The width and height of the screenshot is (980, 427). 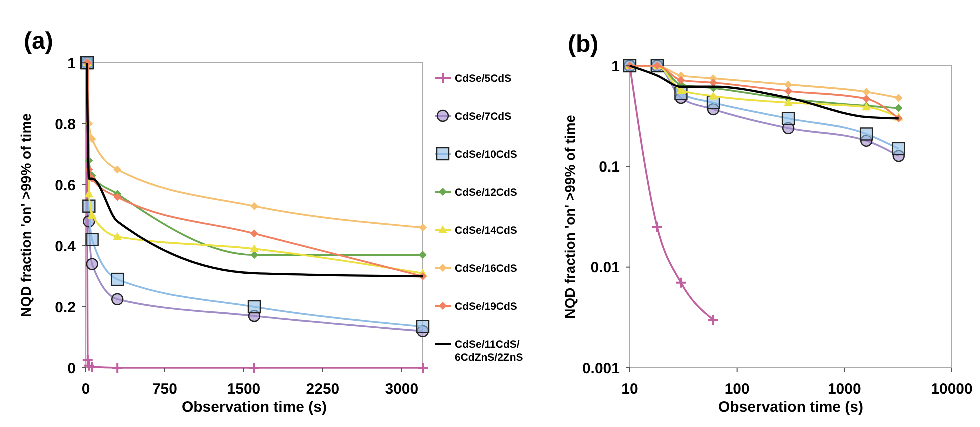 I want to click on y-tick-label: 0.6, so click(x=65, y=185).